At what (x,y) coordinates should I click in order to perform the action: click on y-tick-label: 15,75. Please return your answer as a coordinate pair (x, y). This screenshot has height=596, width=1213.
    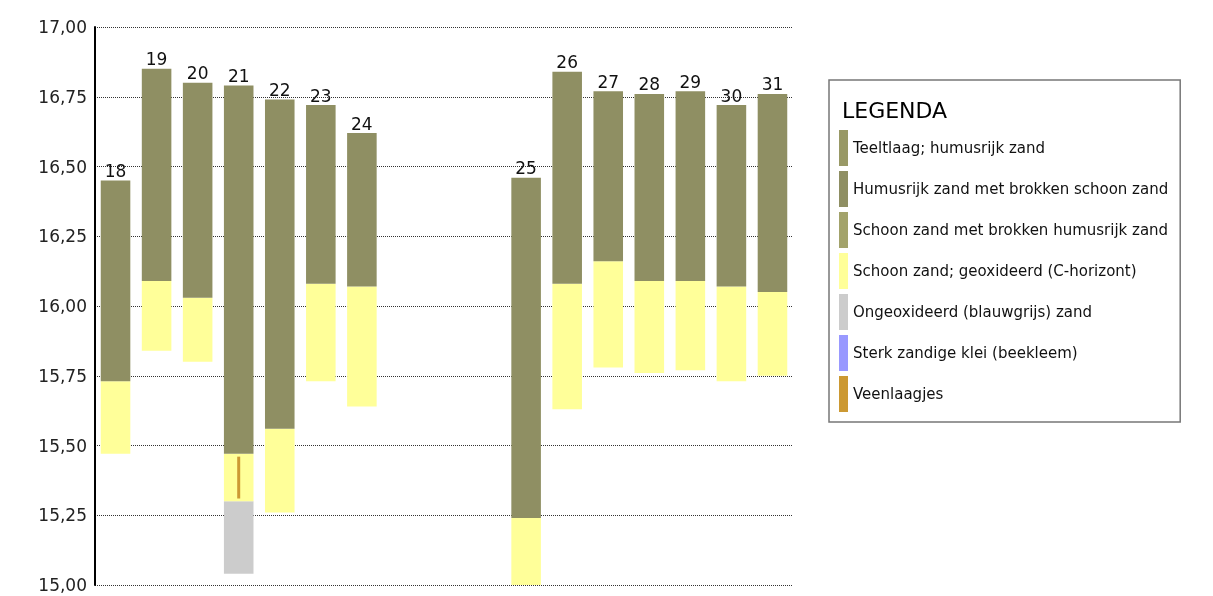
    Looking at the image, I should click on (62, 375).